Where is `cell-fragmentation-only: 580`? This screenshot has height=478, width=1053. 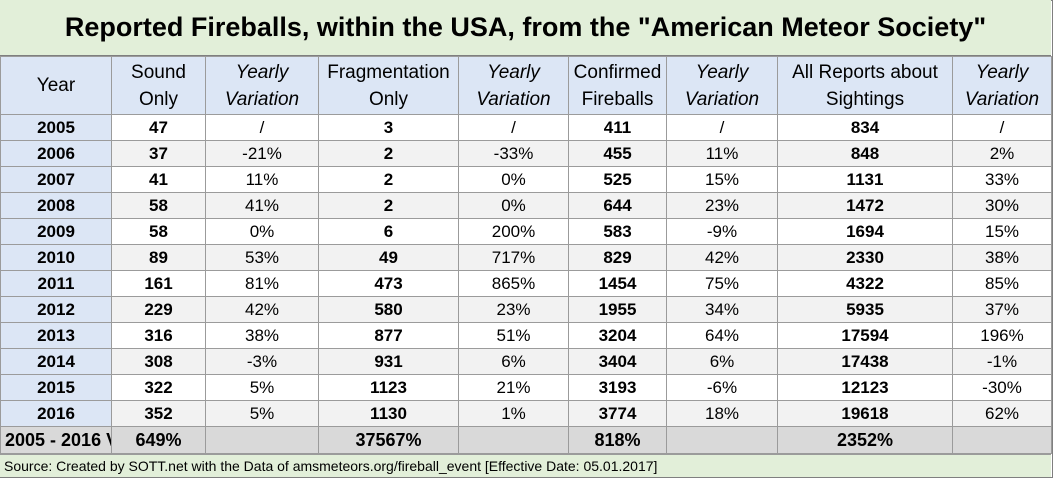
cell-fragmentation-only: 580 is located at coordinates (388, 309).